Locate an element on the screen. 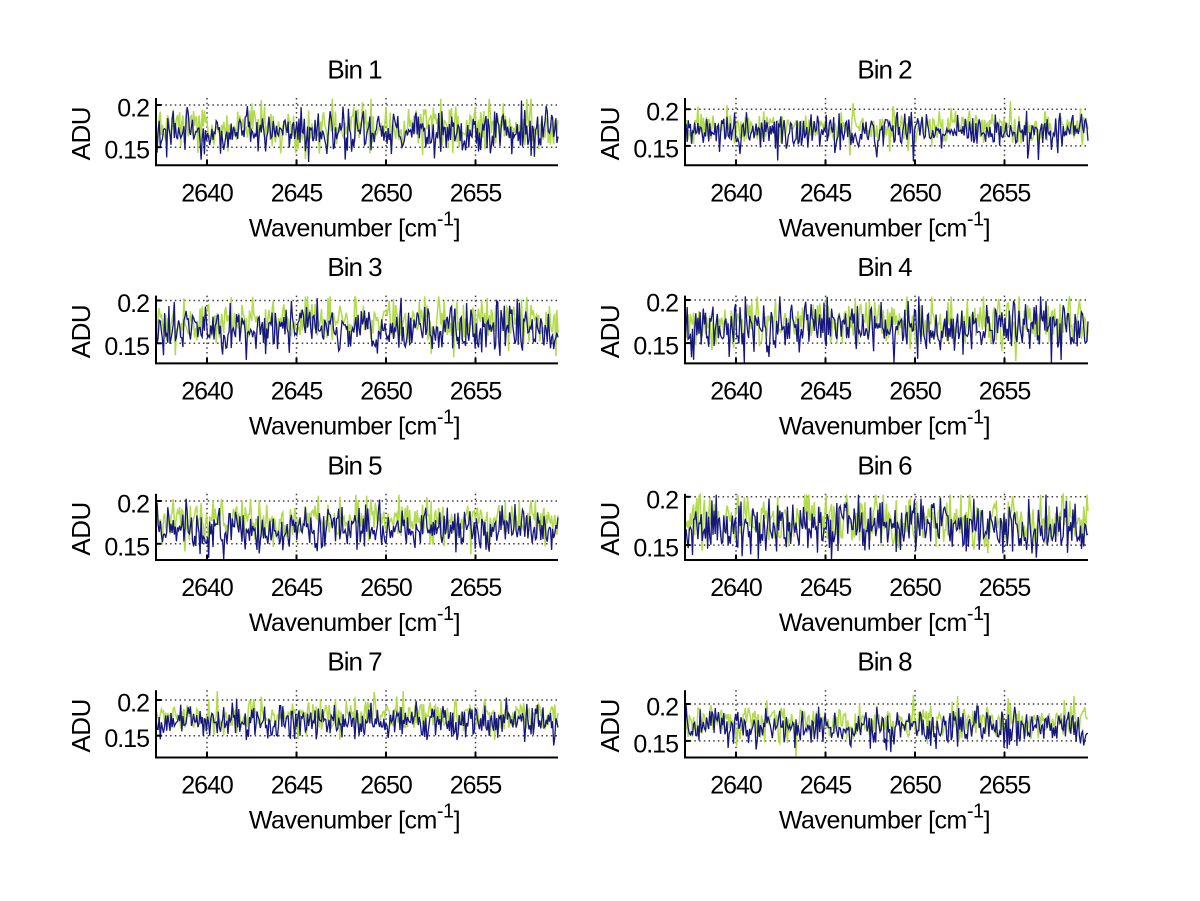 Image resolution: width=1200 pixels, height=901 pixels. svg-text: Bin 2 is located at coordinates (884, 70).